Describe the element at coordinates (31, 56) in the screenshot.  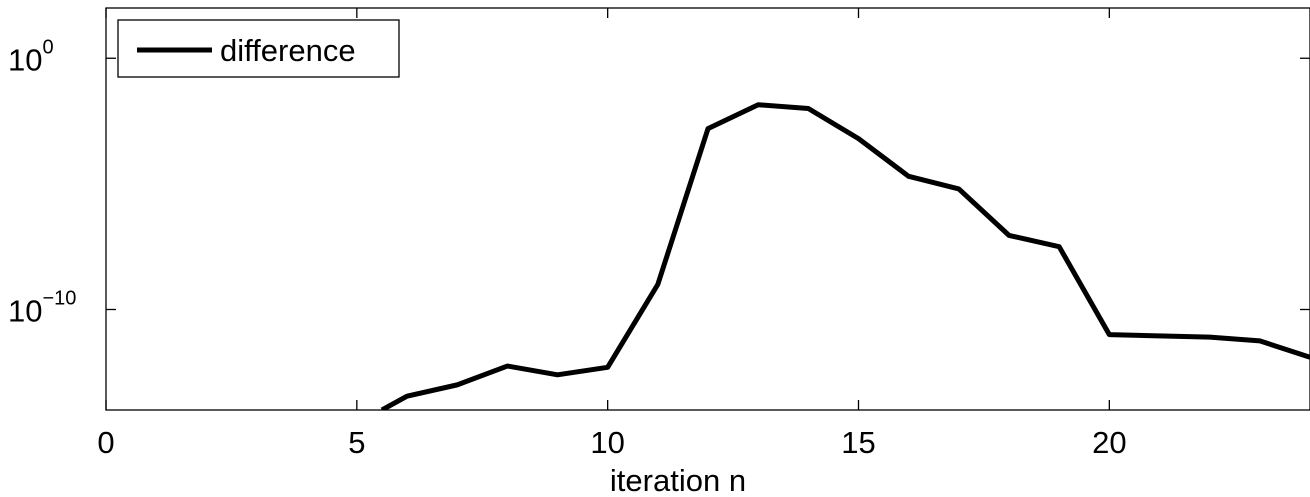
I see `y-tick-label: 100` at that location.